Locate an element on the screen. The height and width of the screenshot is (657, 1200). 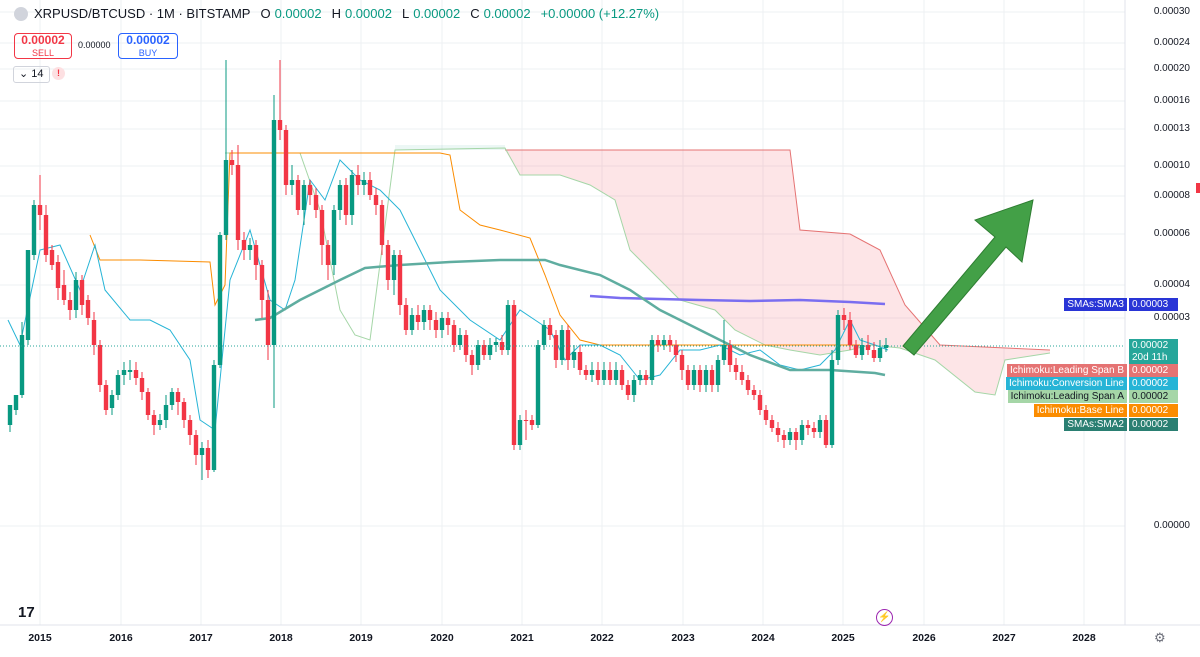
legend-conversion-line-name: Ichimoku:Conversion Line is located at coordinates (1066, 383).